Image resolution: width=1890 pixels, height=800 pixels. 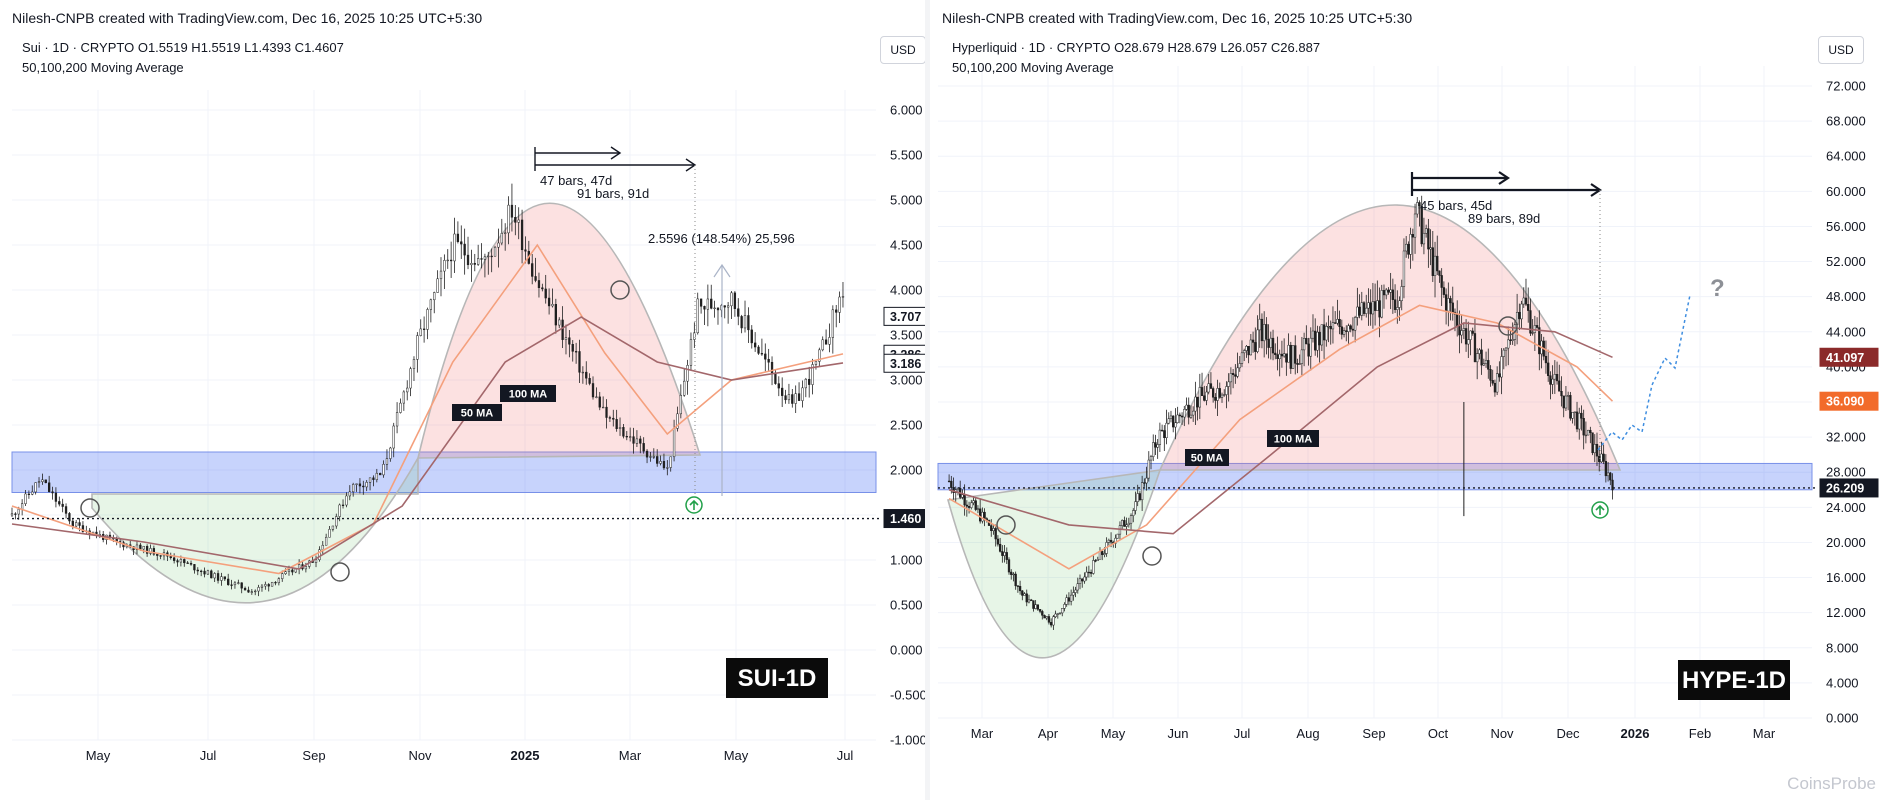 I want to click on ma-50-label: 50 MA, so click(x=477, y=414).